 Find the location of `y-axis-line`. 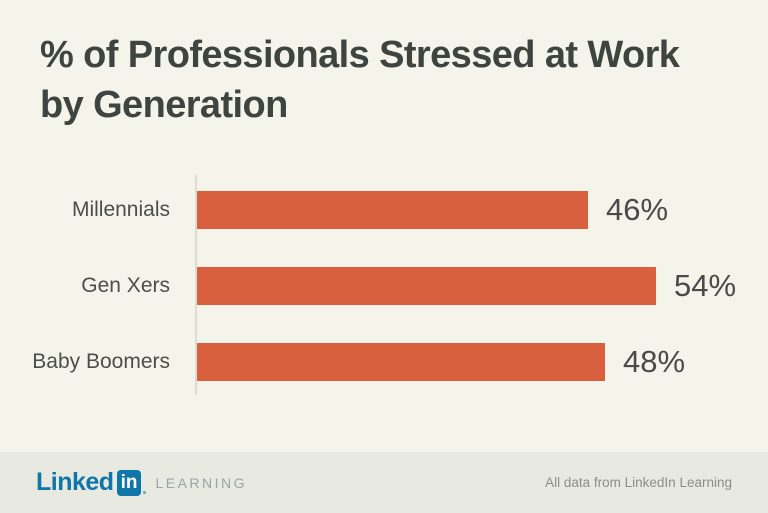

y-axis-line is located at coordinates (196, 285).